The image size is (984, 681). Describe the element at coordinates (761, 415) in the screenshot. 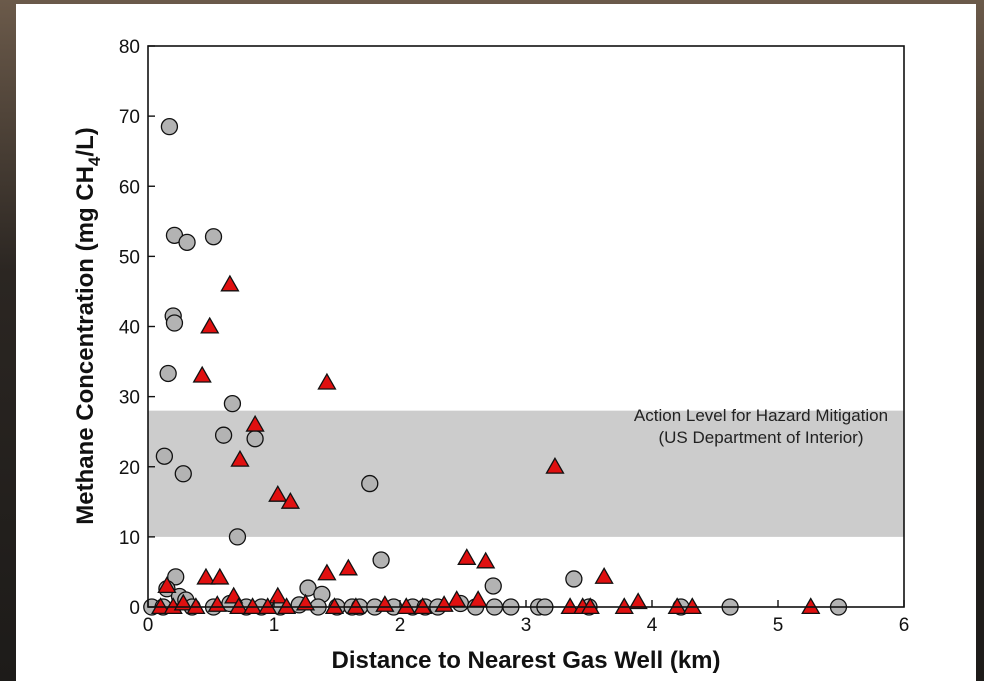

I see `band-label-line1: Action Level for Hazard Mitigation` at that location.